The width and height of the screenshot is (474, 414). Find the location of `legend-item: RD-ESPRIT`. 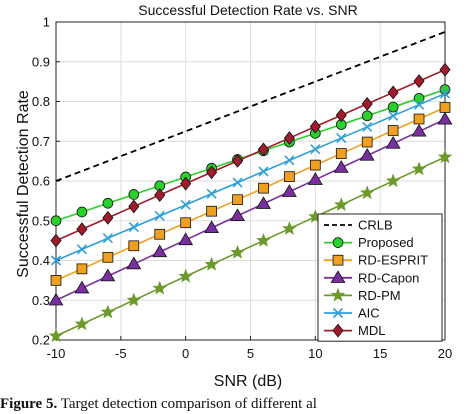

legend-item: RD-ESPRIT is located at coordinates (376, 260).